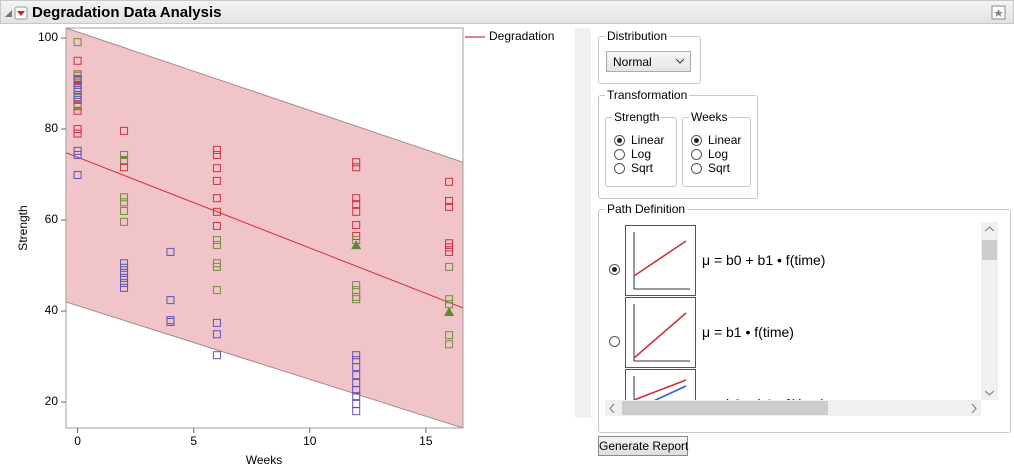  Describe the element at coordinates (310, 441) in the screenshot. I see `x-tick-label: 10` at that location.